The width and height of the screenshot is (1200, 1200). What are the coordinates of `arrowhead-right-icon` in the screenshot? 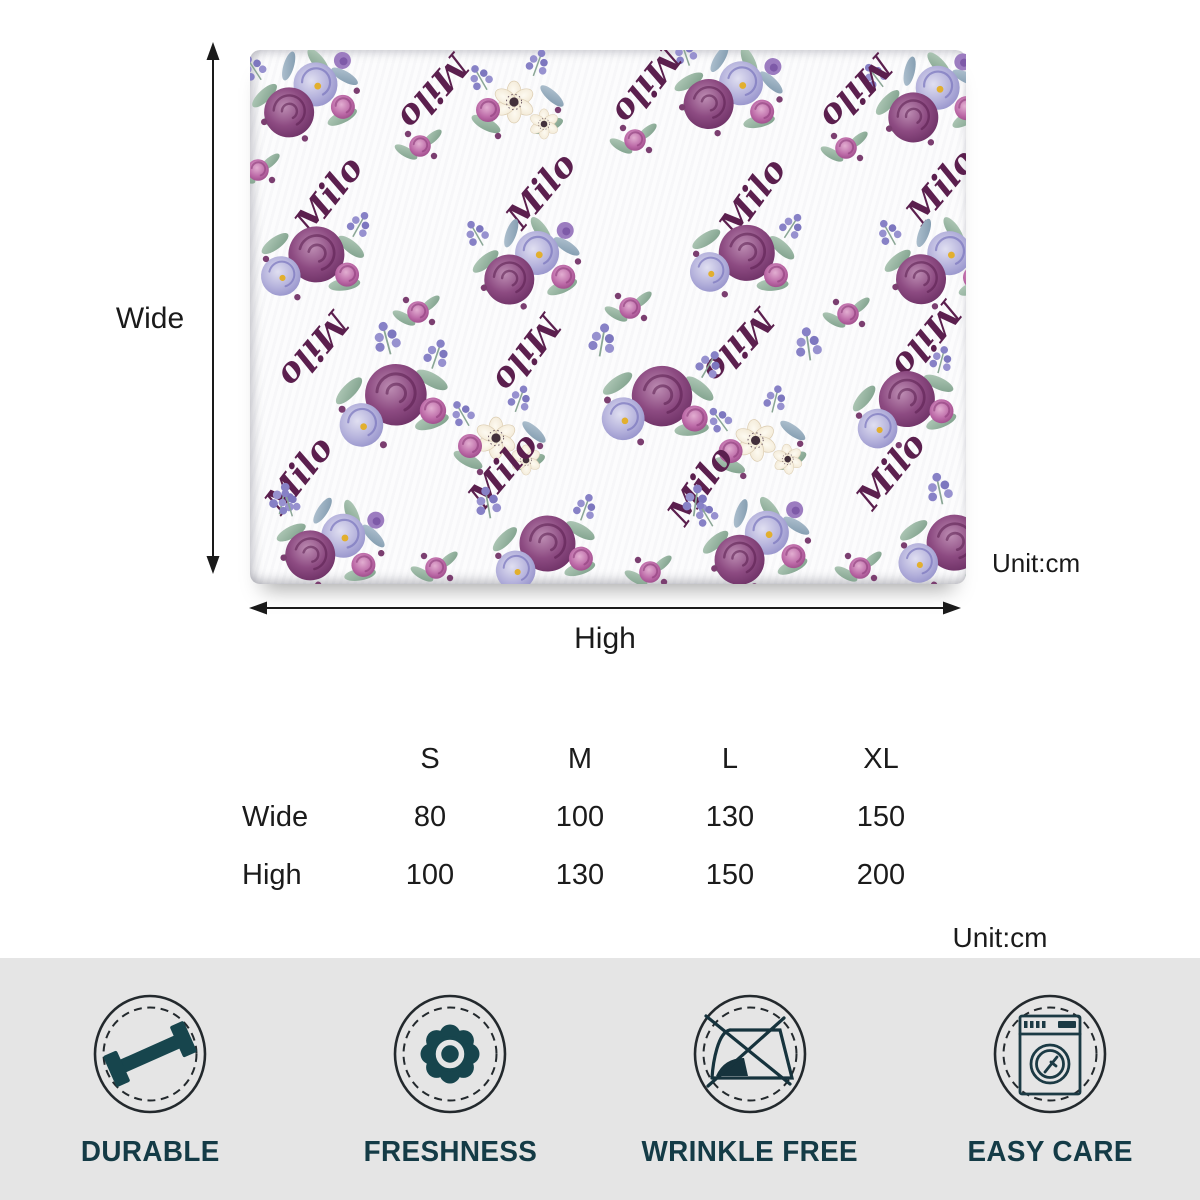 It's located at (952, 608).